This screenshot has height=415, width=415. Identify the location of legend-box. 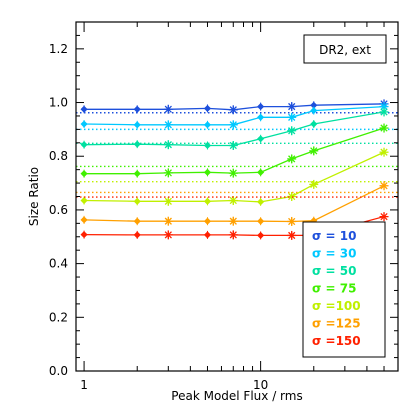
(344, 289).